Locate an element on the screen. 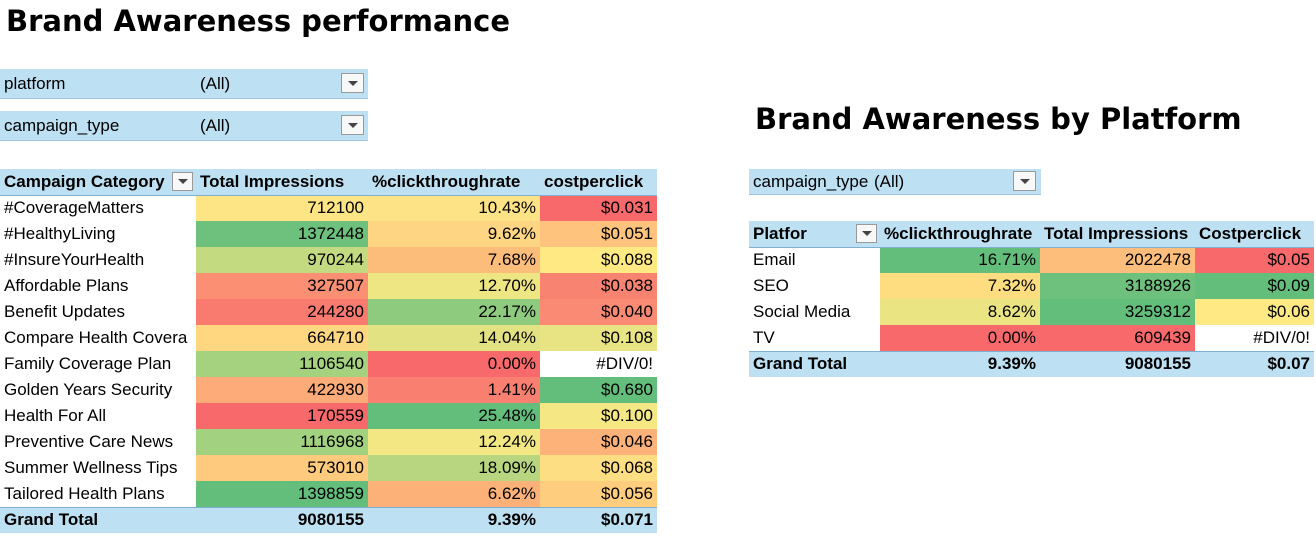 Image resolution: width=1316 pixels, height=537 pixels. campaign-type-filter: campaign_type (All) is located at coordinates (184, 126).